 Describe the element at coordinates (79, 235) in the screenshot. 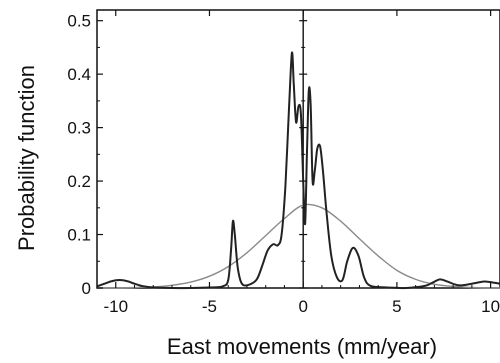

I see `y-tick-label: 0.1` at that location.